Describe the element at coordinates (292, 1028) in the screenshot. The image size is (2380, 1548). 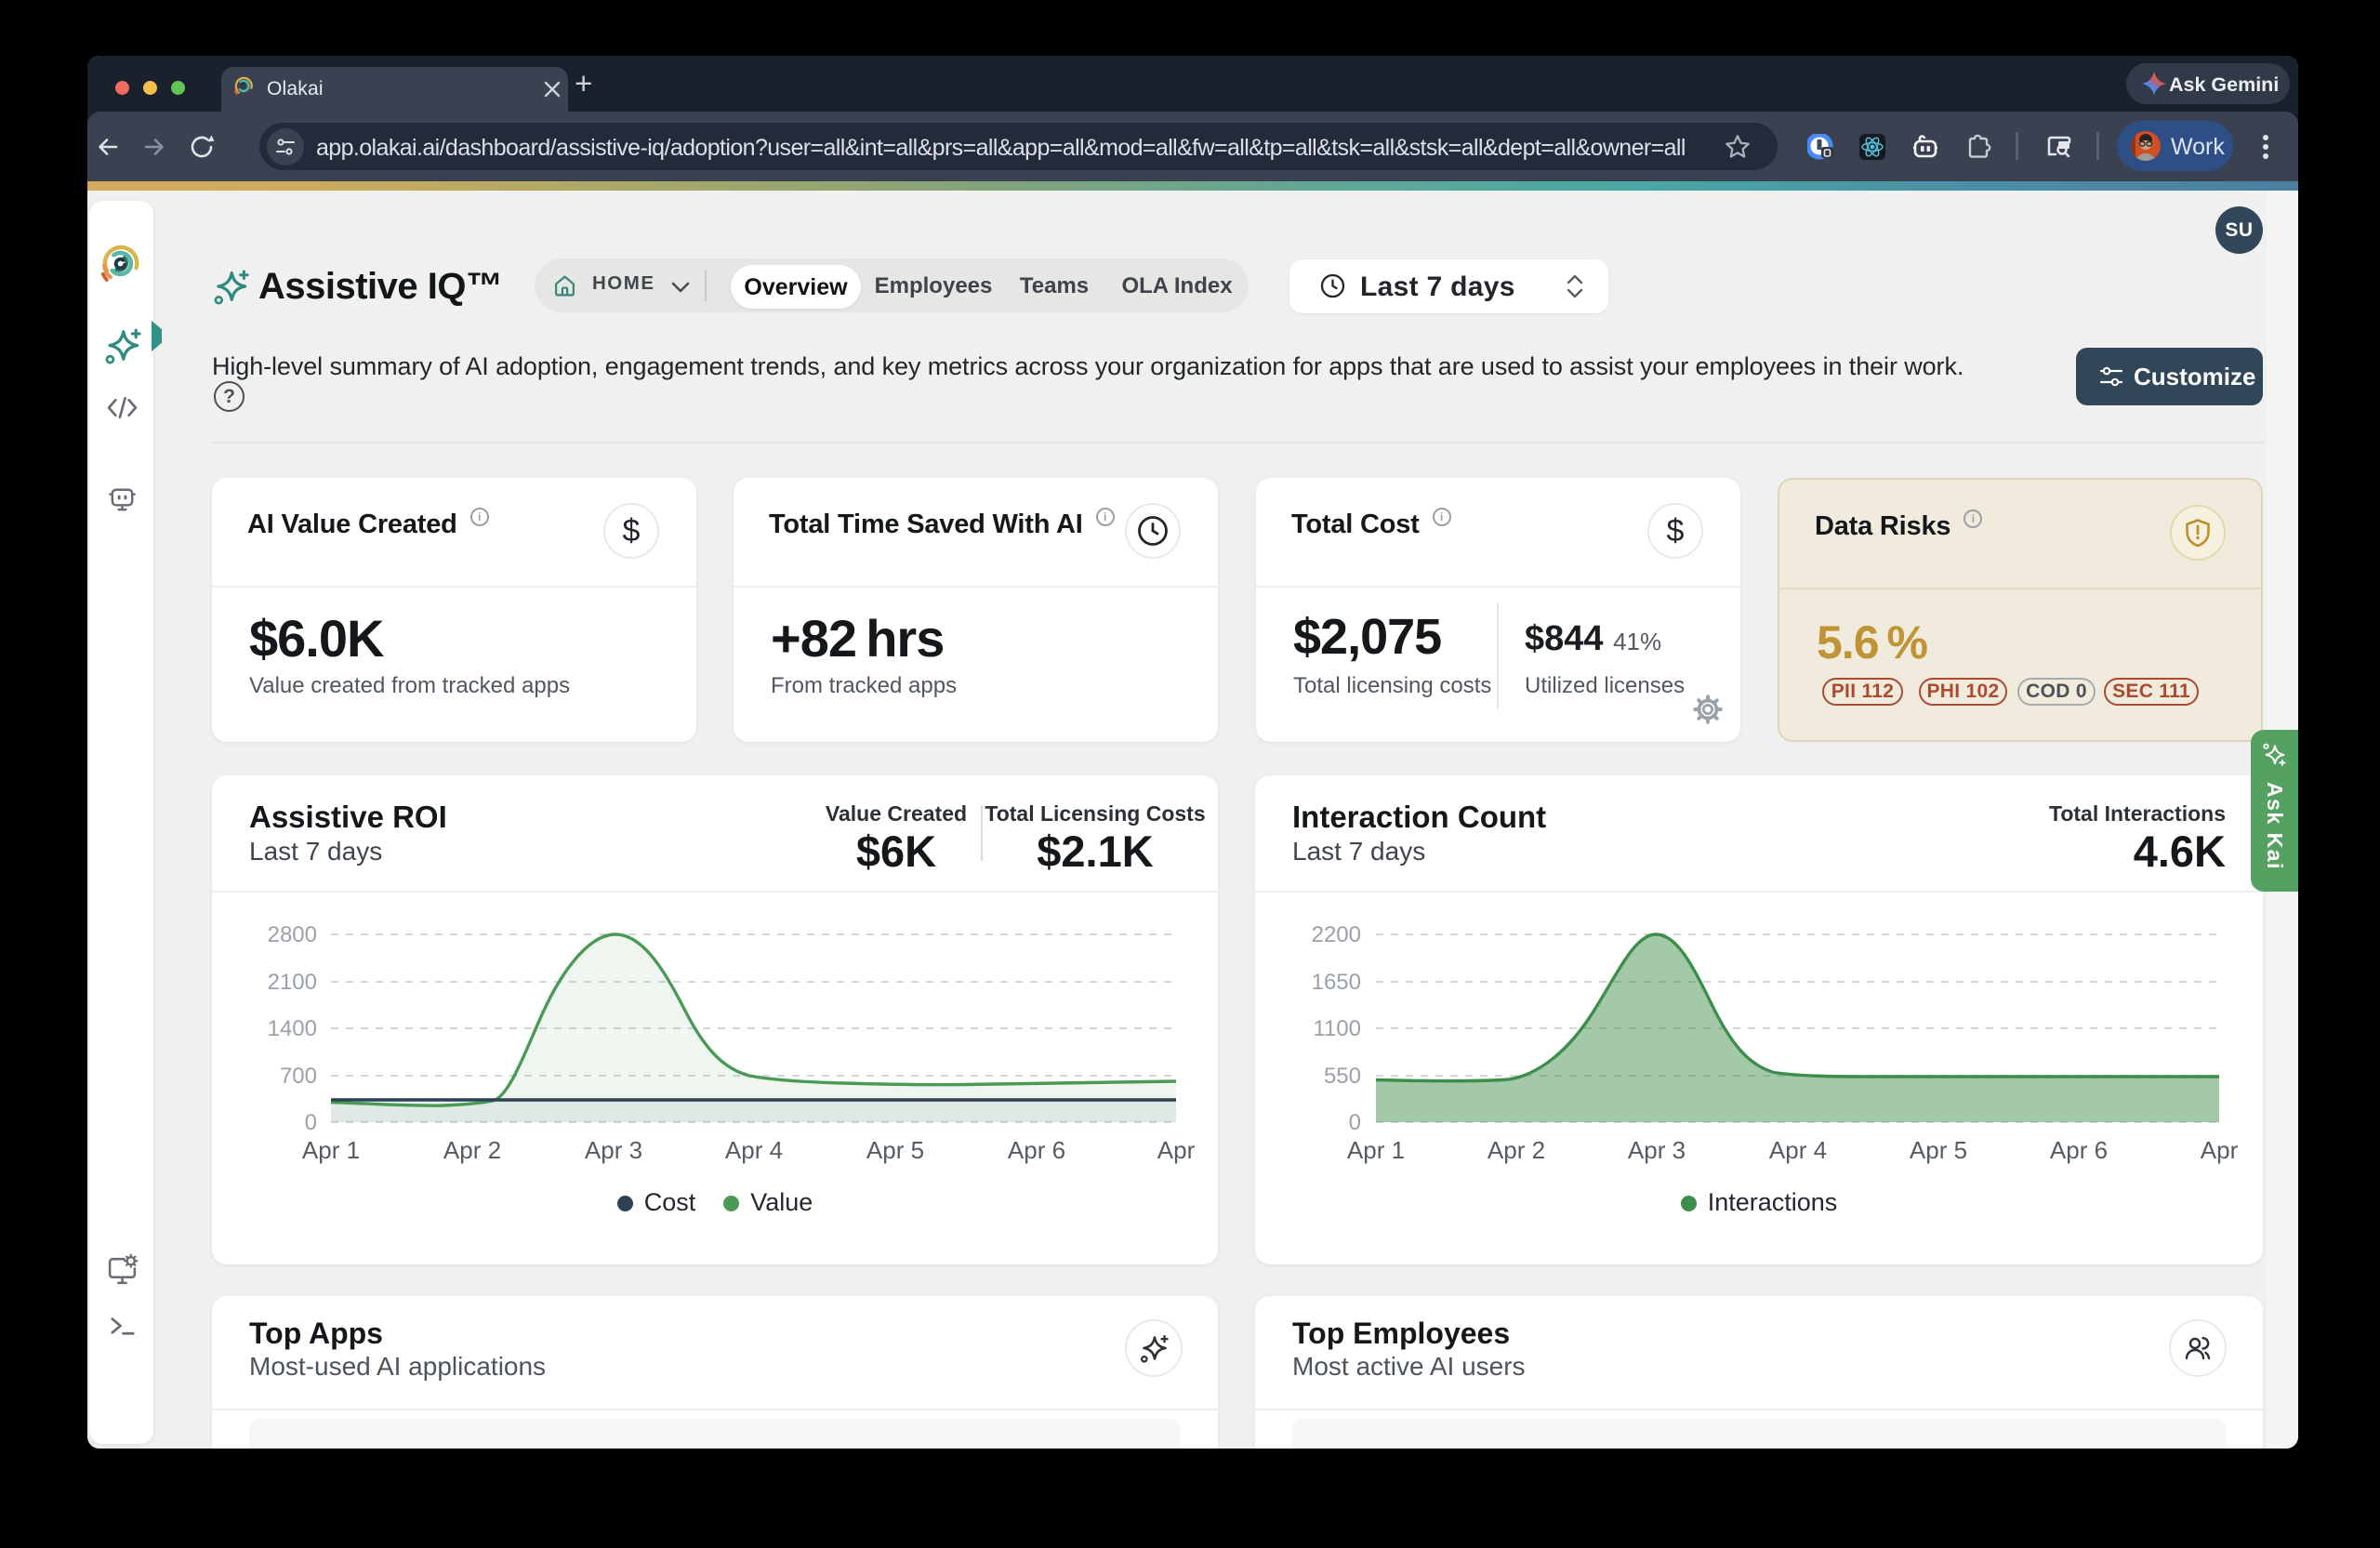
I see `svg-text: 1400` at that location.